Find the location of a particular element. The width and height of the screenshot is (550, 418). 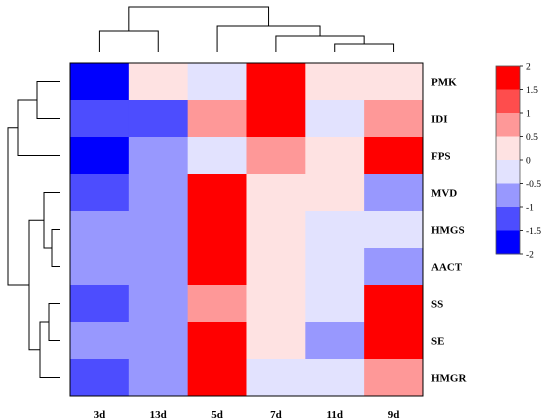

column-label: 3d is located at coordinates (100, 413).